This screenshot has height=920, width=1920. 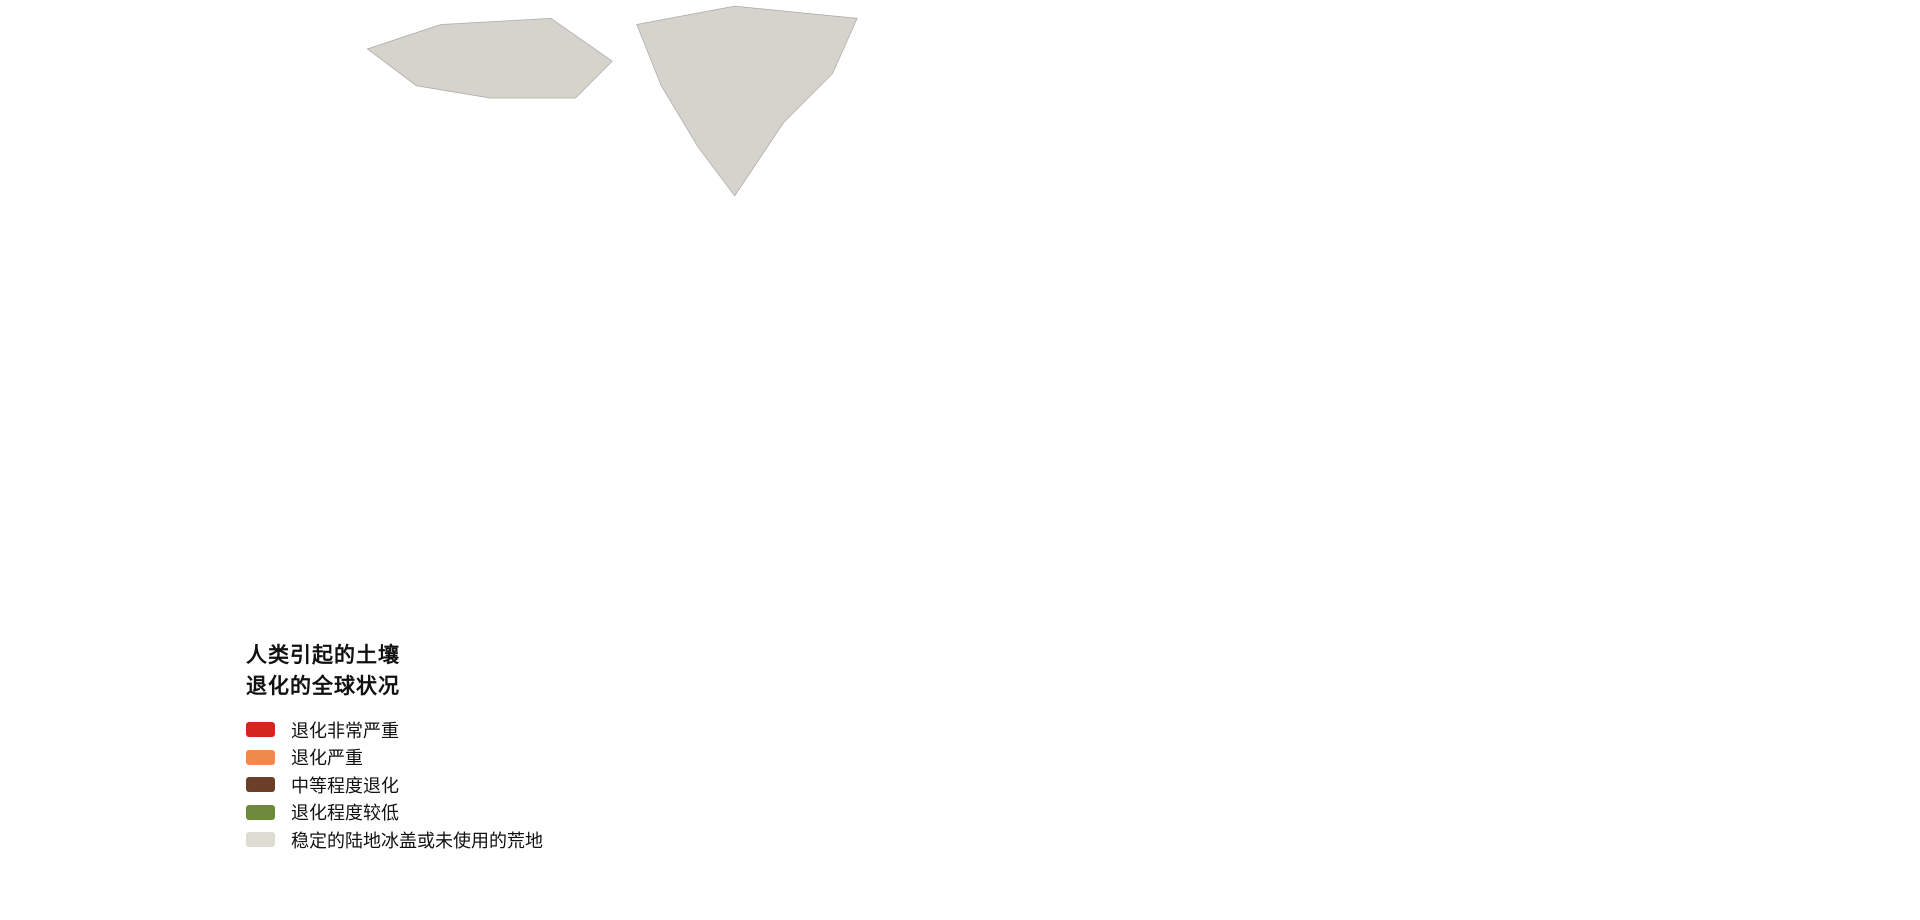 I want to click on legend-item-moderate: 中等程度退化, so click(x=394, y=785).